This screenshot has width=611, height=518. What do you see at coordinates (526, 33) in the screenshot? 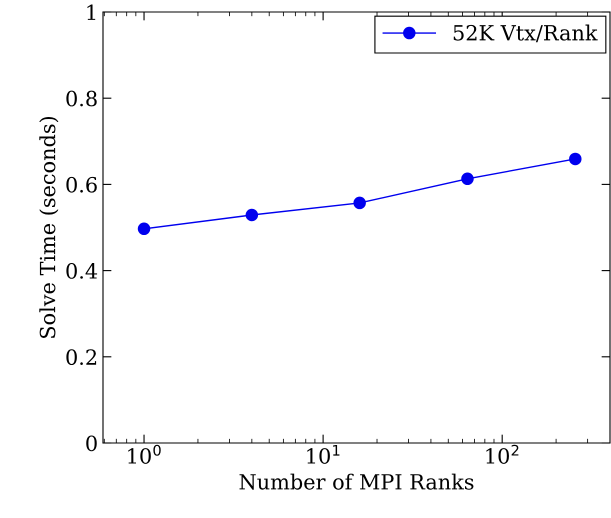
I see `legend-label: 52K Vtx/Rank` at bounding box center [526, 33].